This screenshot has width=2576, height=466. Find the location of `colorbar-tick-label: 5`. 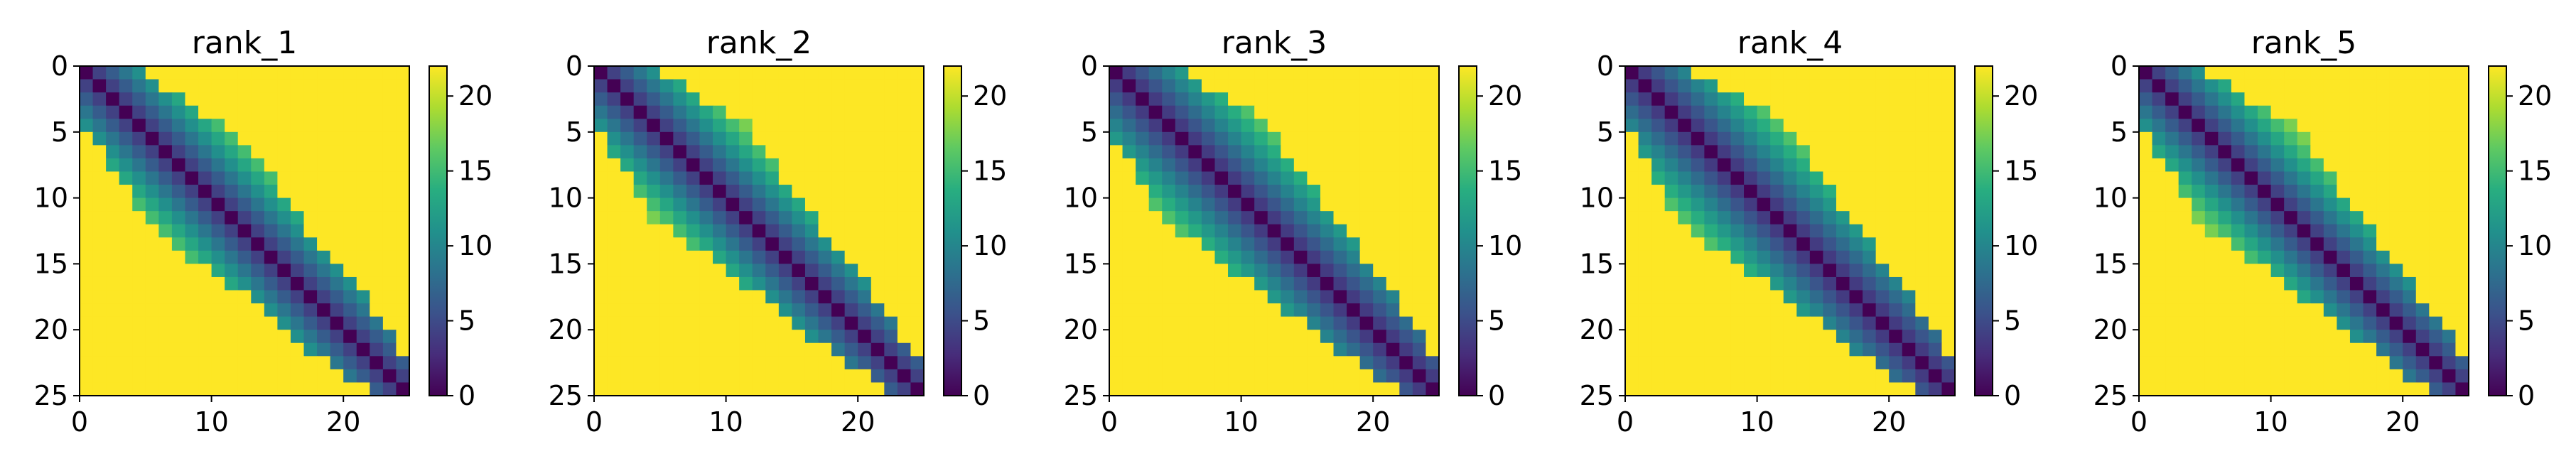

colorbar-tick-label: 5 is located at coordinates (2012, 321).